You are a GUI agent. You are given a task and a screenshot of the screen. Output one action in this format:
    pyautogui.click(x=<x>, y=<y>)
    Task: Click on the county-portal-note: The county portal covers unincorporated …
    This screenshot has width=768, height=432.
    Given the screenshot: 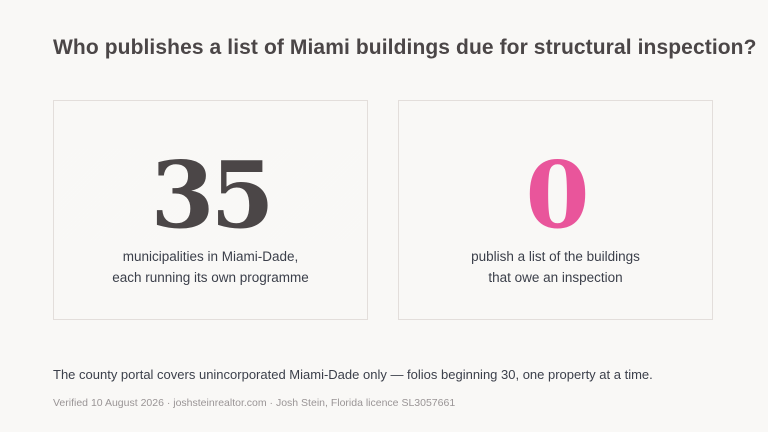 What is the action you would take?
    pyautogui.click(x=353, y=374)
    